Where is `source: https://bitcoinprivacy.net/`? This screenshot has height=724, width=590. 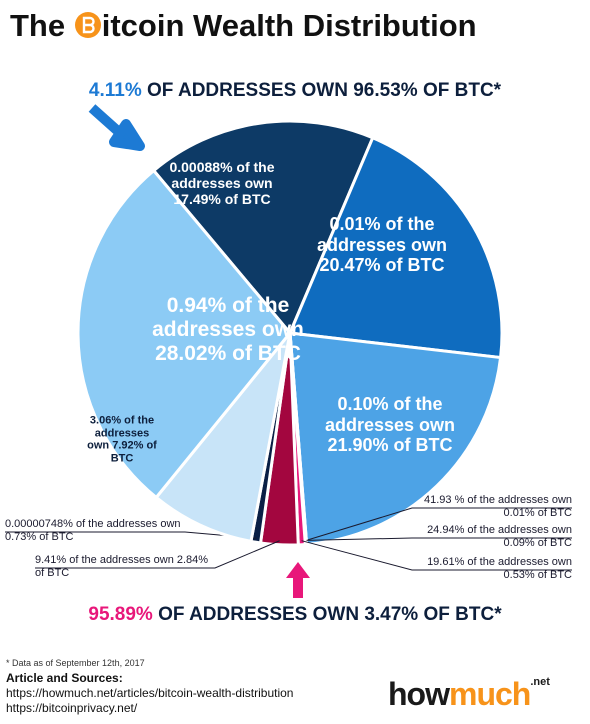 source: https://bitcoinprivacy.net/ is located at coordinates (72, 708).